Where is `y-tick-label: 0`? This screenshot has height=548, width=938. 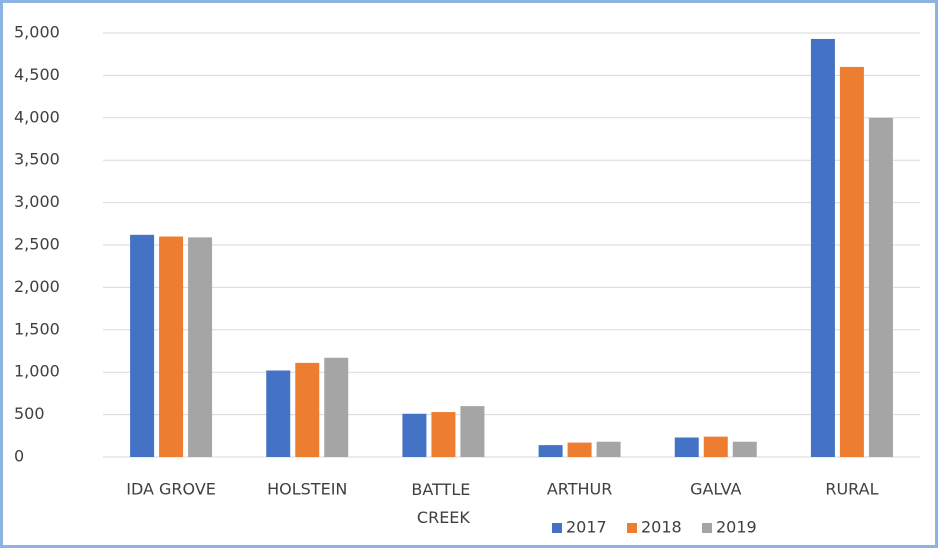
y-tick-label: 0 is located at coordinates (19, 456).